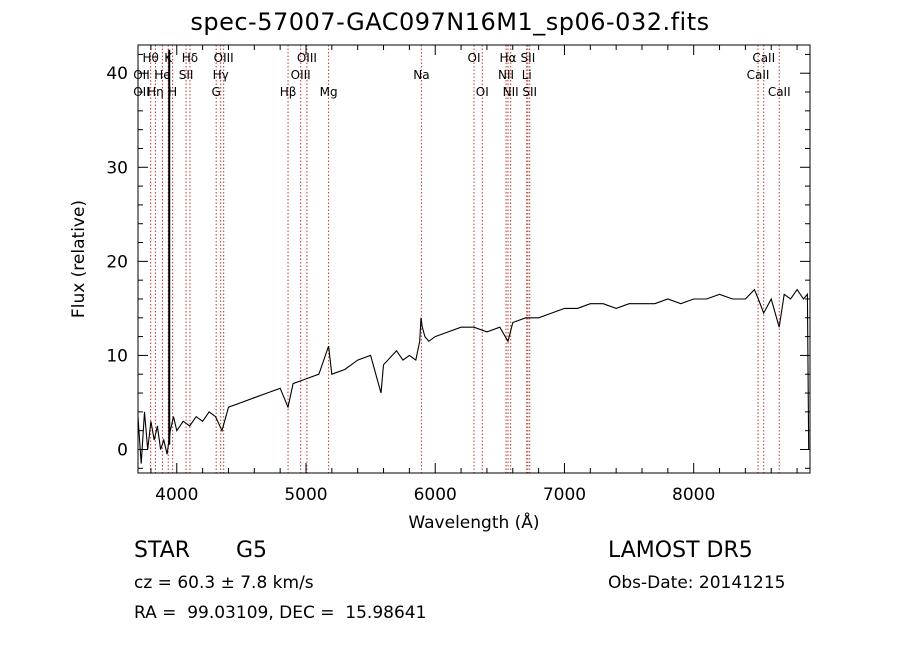 This screenshot has height=649, width=900. I want to click on y-tick-label: 20, so click(117, 262).